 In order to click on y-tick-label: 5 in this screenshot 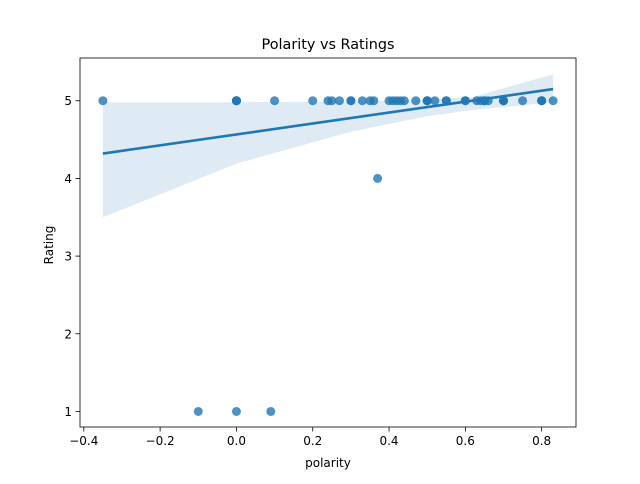, I will do `click(68, 101)`.